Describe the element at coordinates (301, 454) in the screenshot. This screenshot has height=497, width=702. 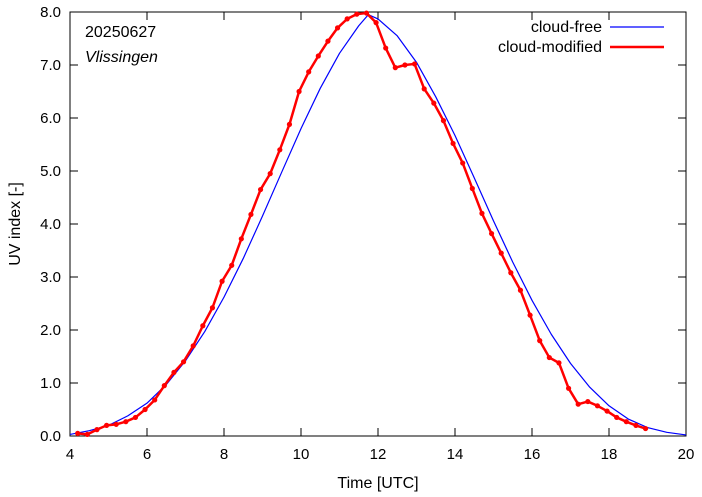
I see `x-tick-label: 10` at that location.